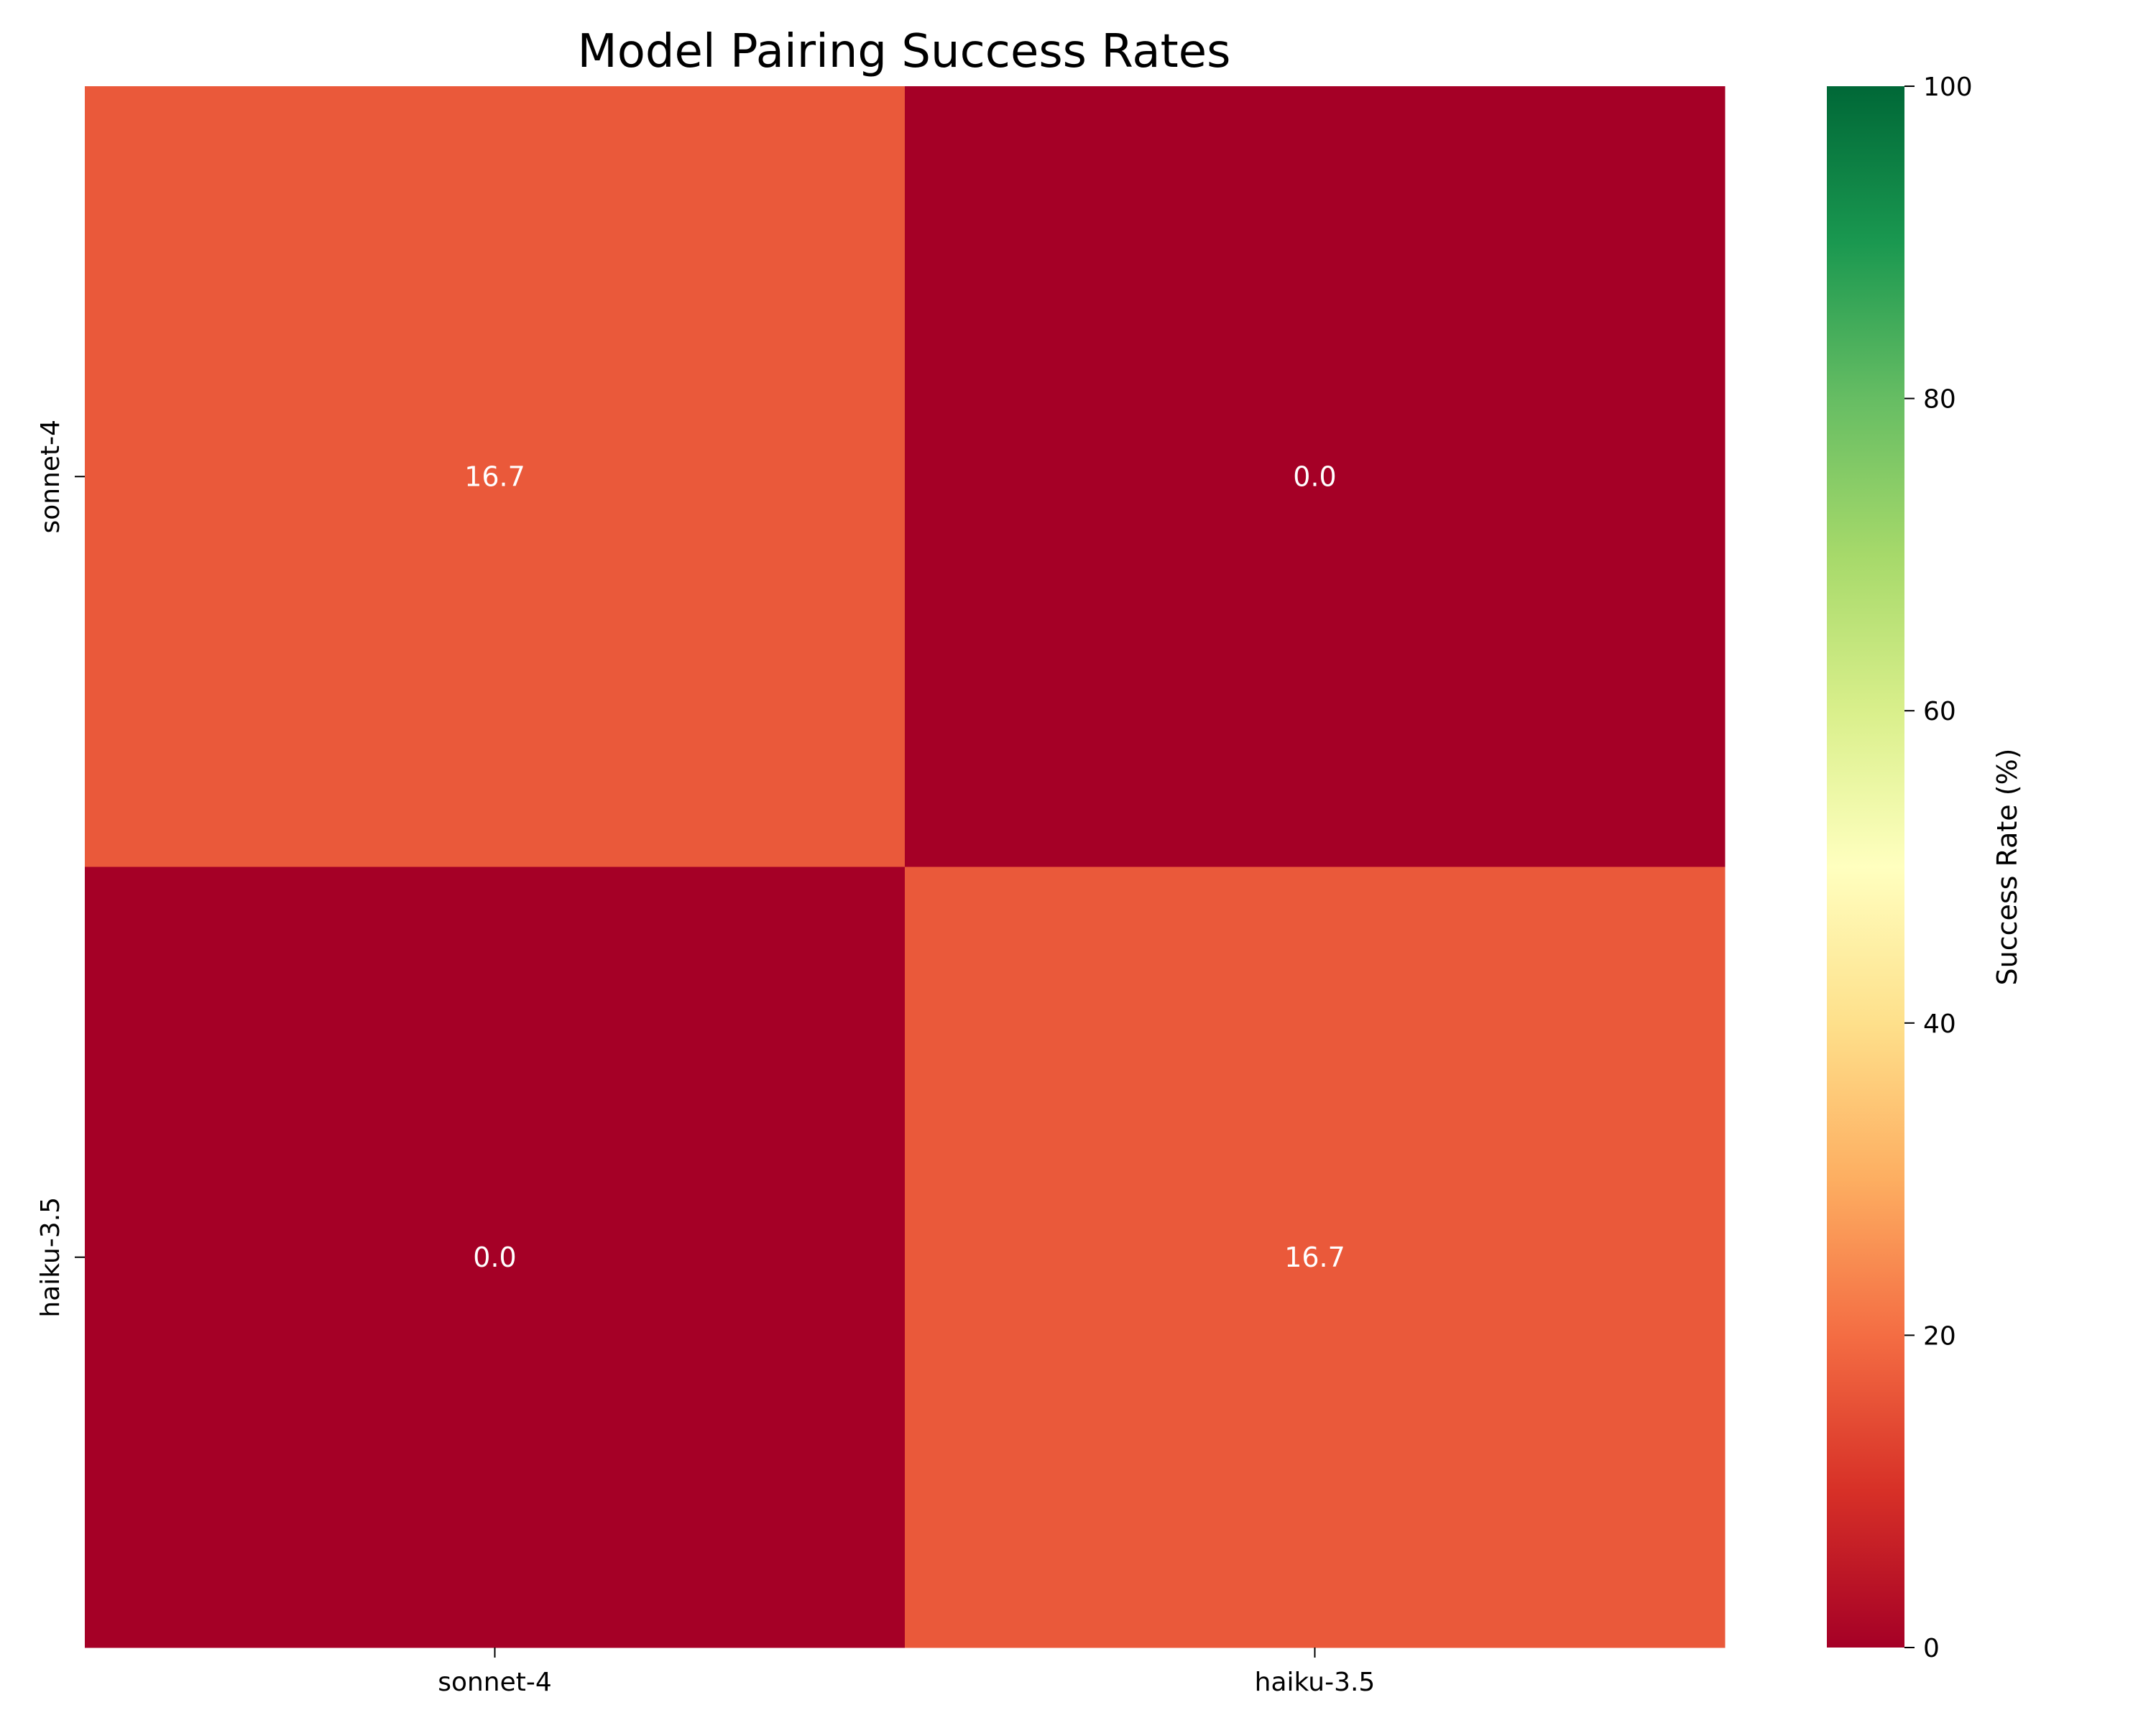 The width and height of the screenshot is (2156, 1728). I want to click on x-tick-label: sonnet-4, so click(495, 1683).